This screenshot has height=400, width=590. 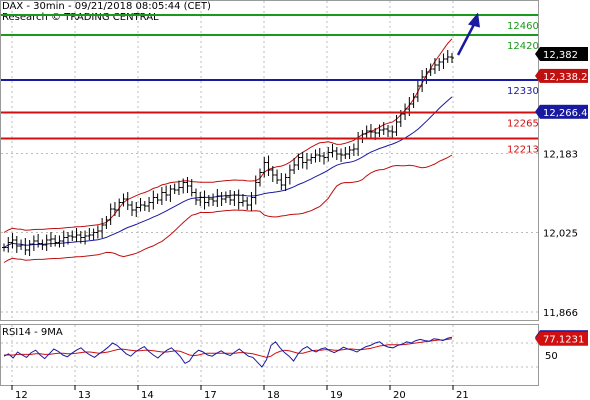 I want to click on indicator-tag-1-label: 12,266.4, so click(x=565, y=113).